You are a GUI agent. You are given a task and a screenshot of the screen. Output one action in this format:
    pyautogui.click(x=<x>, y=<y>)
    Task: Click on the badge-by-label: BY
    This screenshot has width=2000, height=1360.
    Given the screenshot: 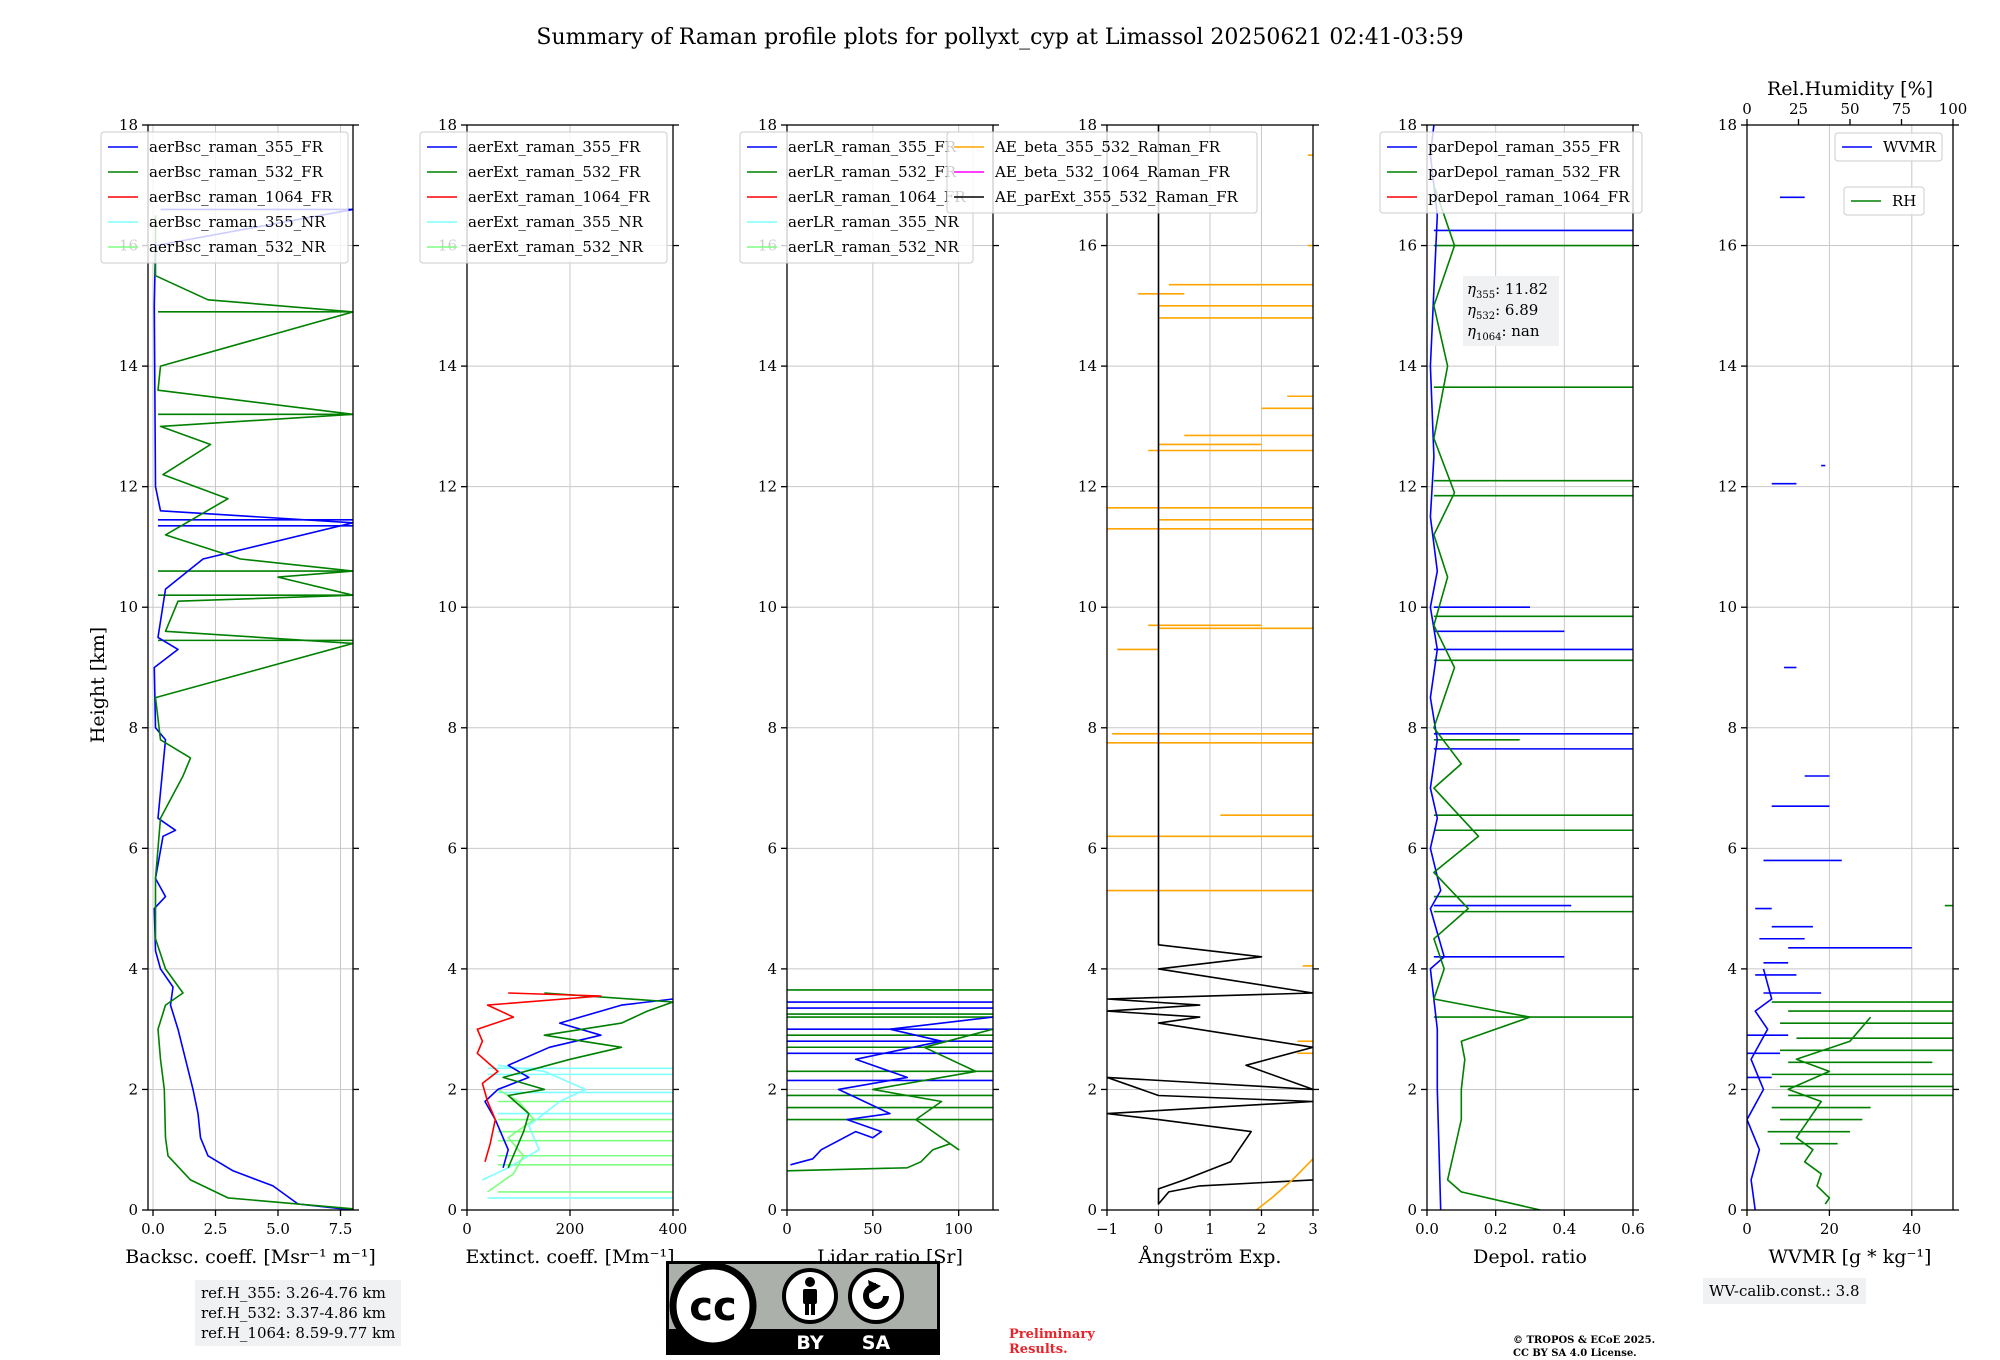 What is the action you would take?
    pyautogui.click(x=809, y=1343)
    